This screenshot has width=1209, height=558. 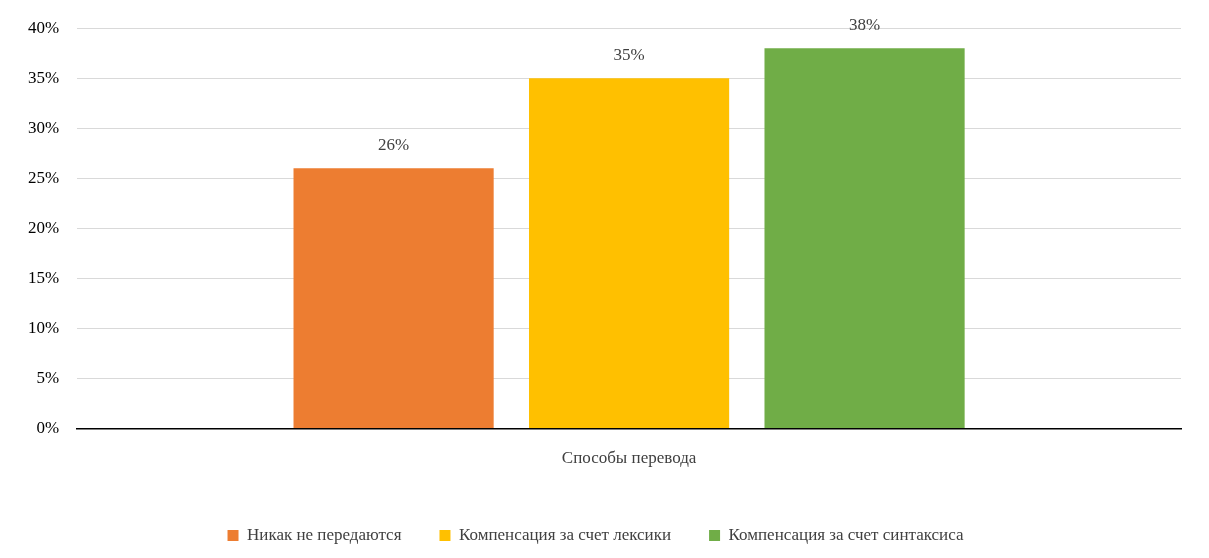 I want to click on y-tick-label: 15%, so click(x=43, y=277).